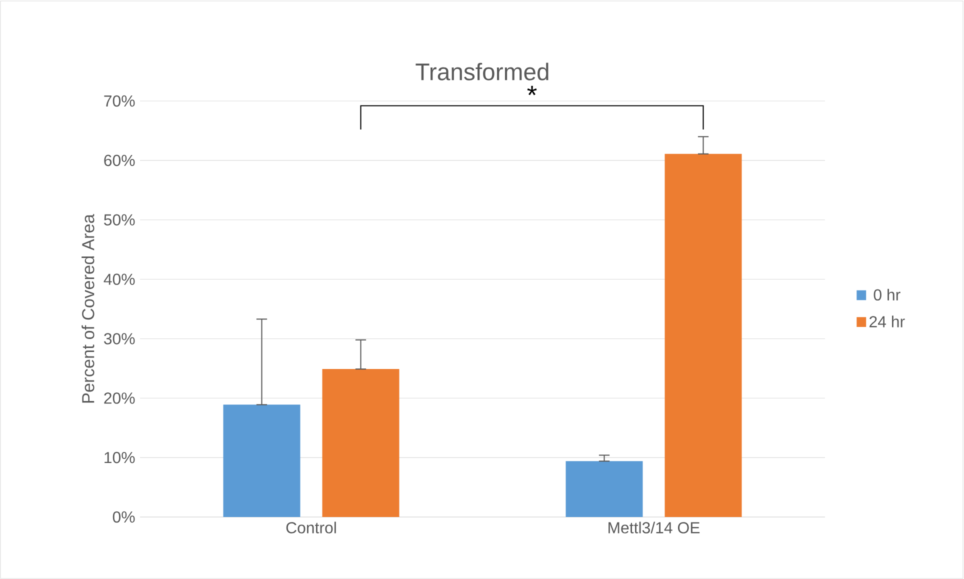 The width and height of the screenshot is (964, 579). Describe the element at coordinates (119, 398) in the screenshot. I see `y-tick-label: 20%` at that location.